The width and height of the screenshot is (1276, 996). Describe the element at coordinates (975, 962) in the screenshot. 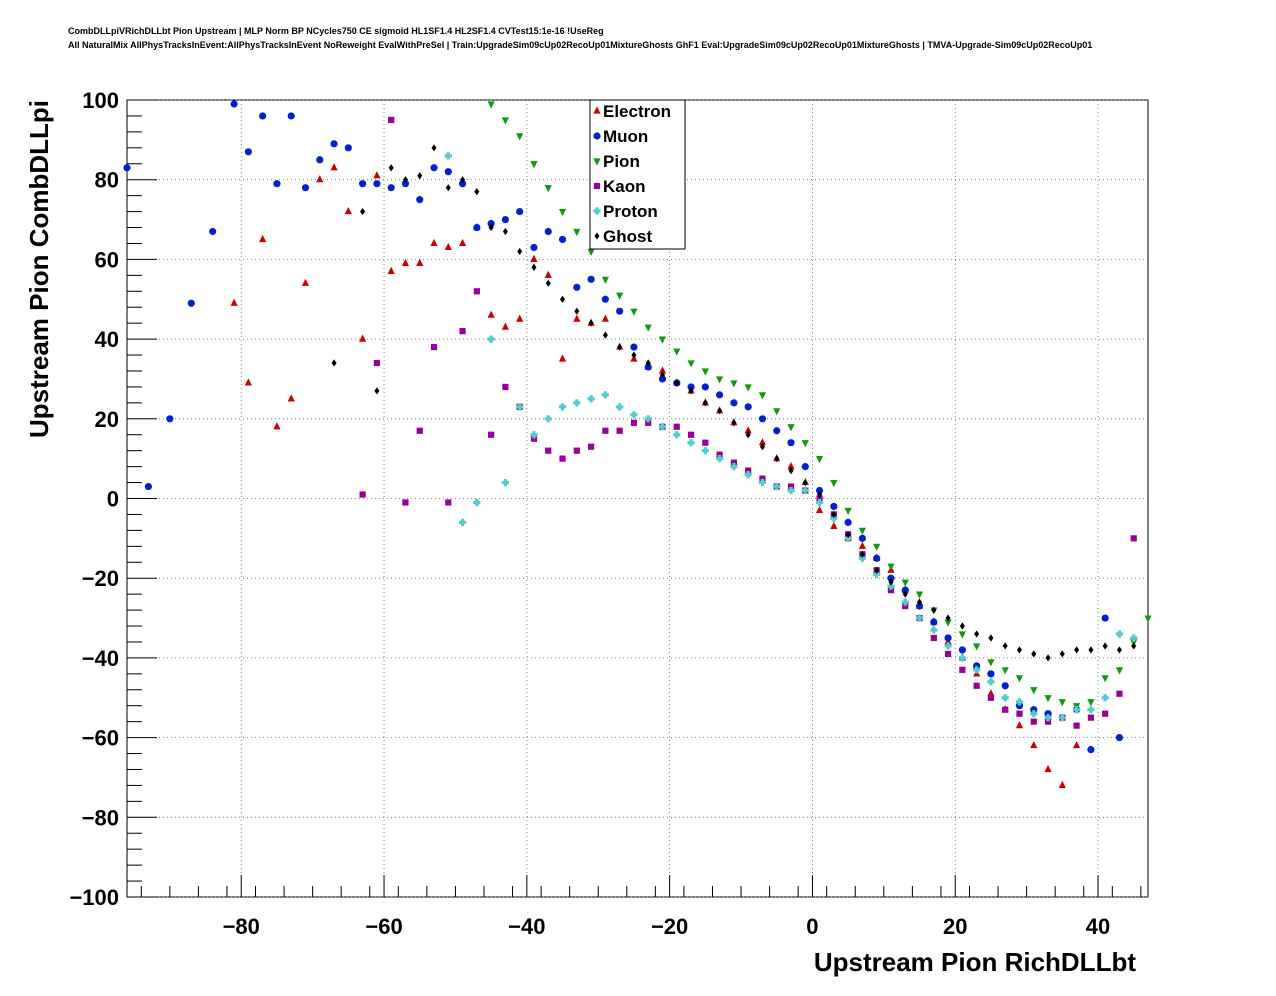

I see `x-axis-title: Upstream Pion RichDLLbt` at that location.